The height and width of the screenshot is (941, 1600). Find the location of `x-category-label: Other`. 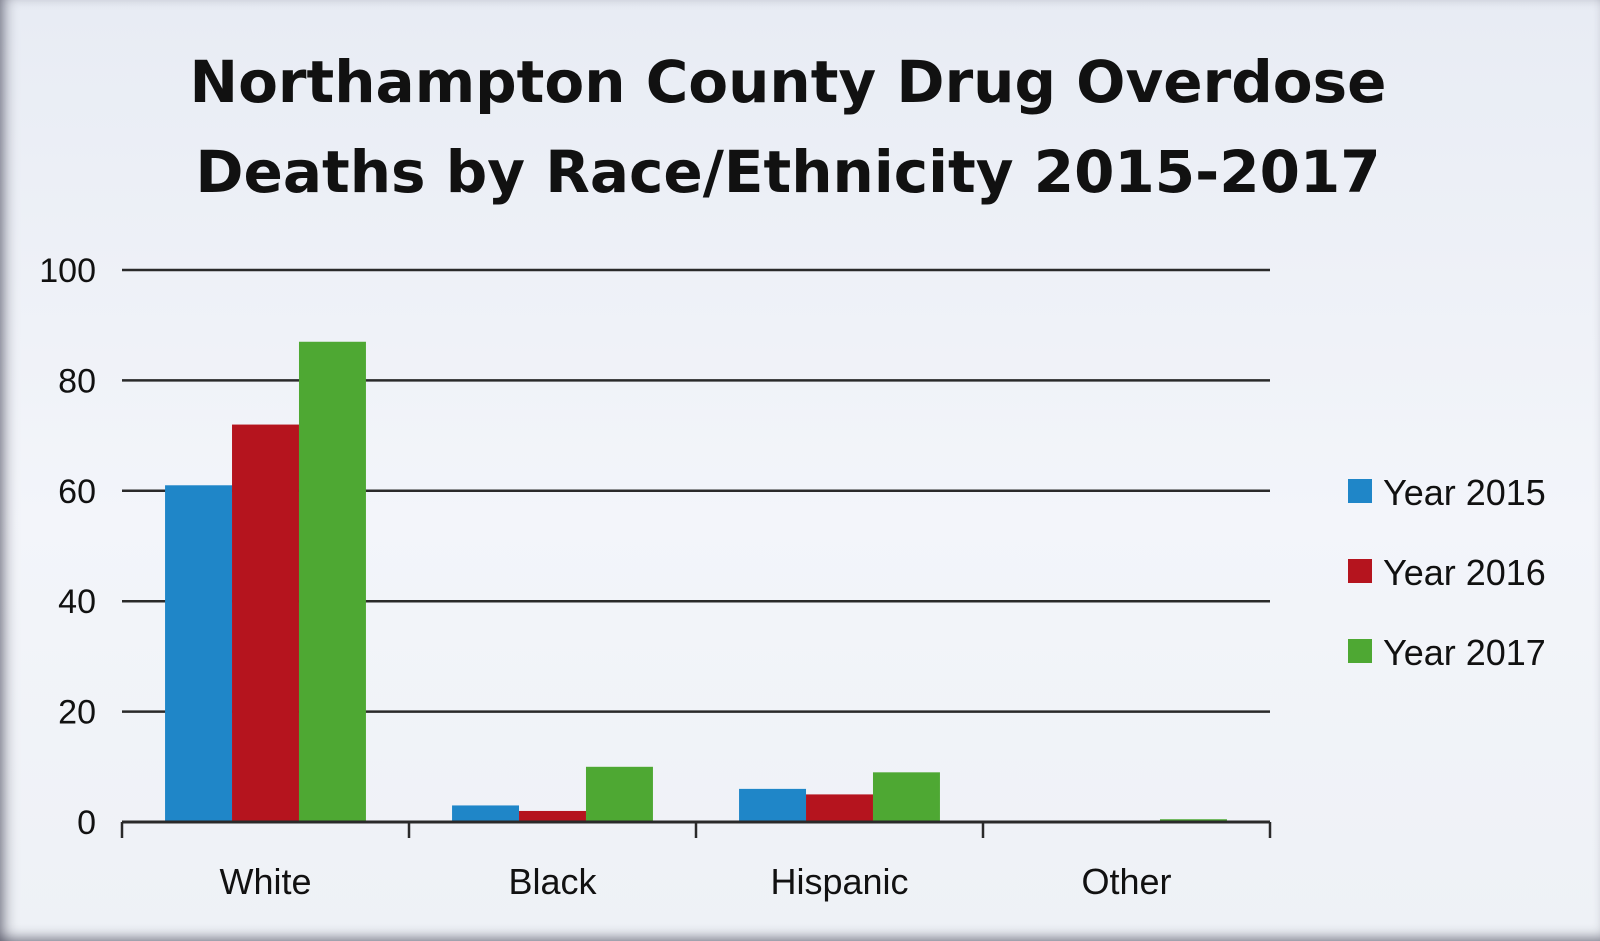

x-category-label: Other is located at coordinates (1126, 881).